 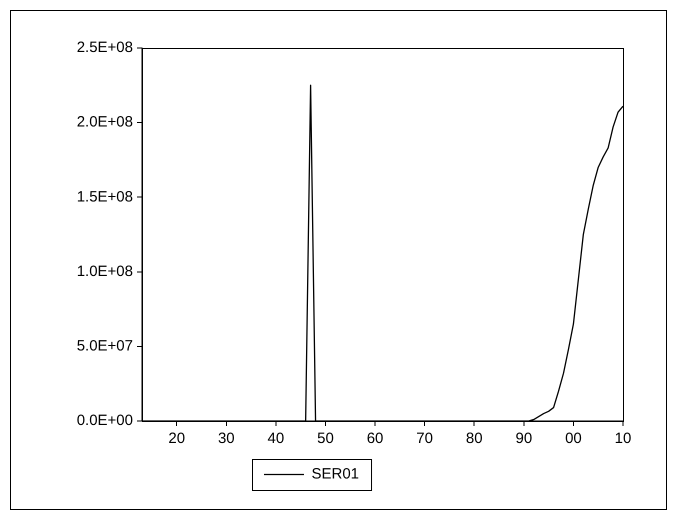 What do you see at coordinates (623, 439) in the screenshot?
I see `x-tick-label: 10` at bounding box center [623, 439].